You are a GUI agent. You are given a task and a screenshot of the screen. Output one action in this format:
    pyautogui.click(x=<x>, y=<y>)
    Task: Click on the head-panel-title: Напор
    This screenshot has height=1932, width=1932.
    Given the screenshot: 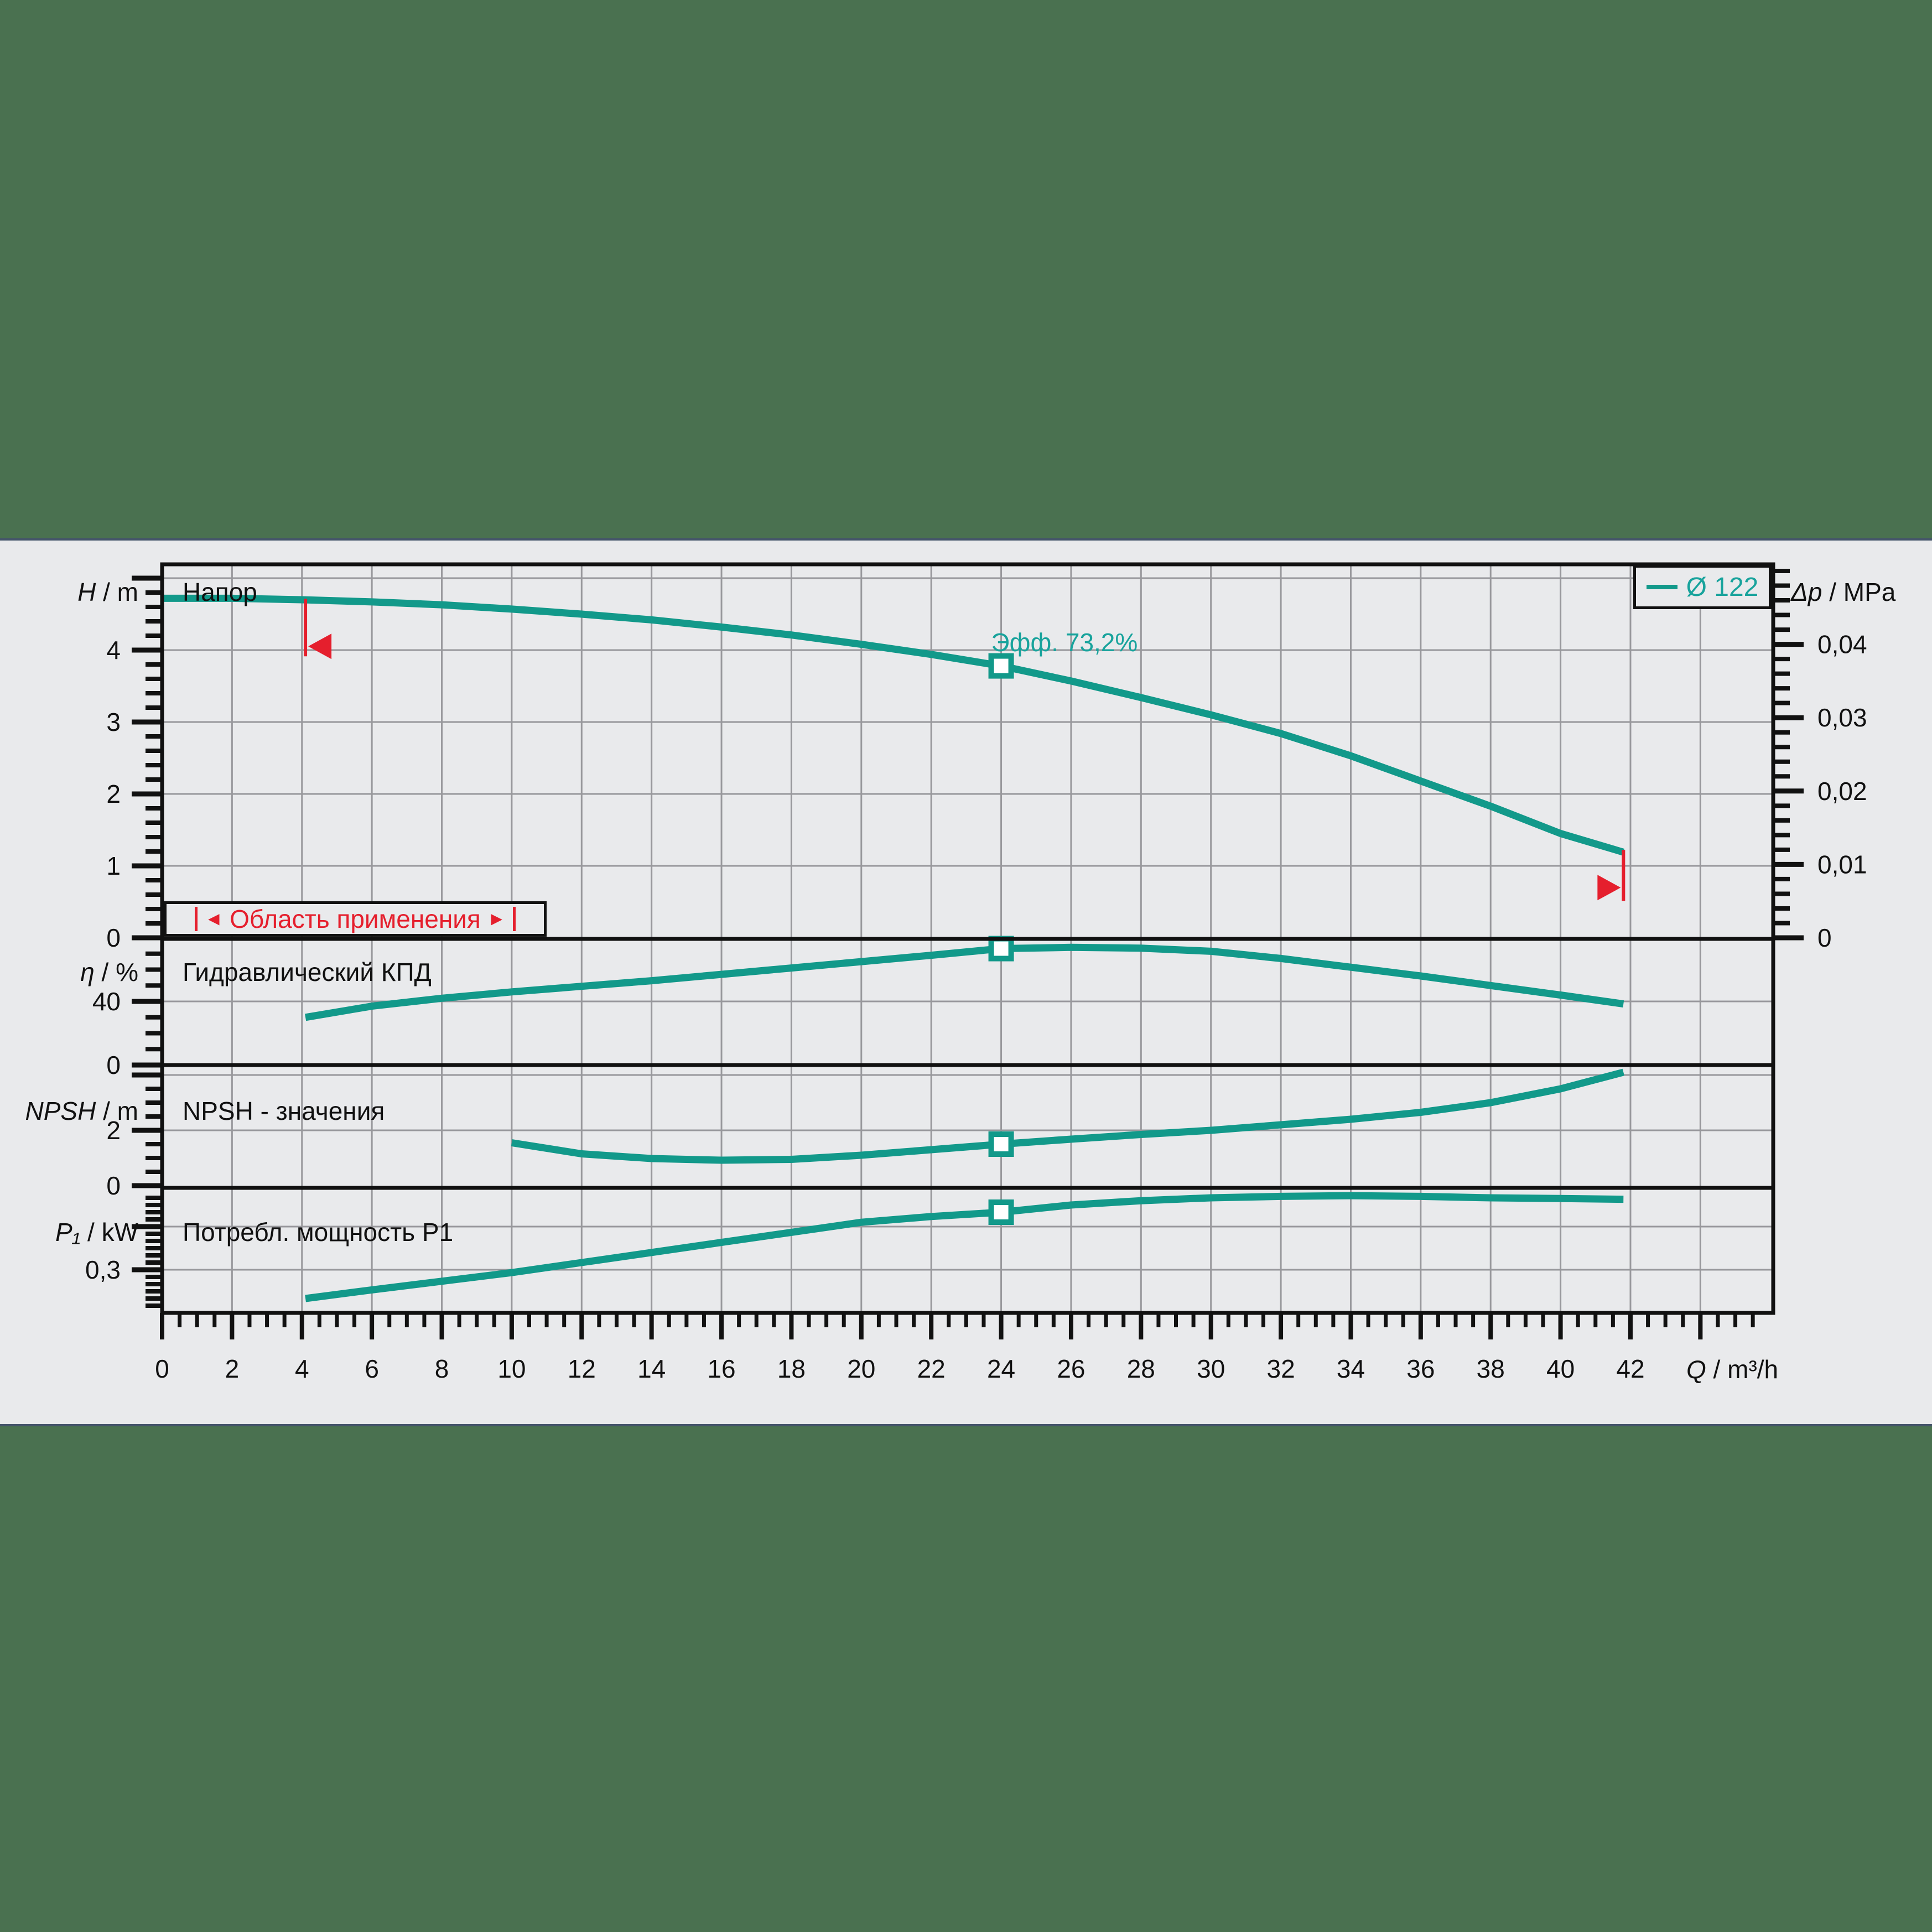 What is the action you would take?
    pyautogui.click(x=220, y=592)
    